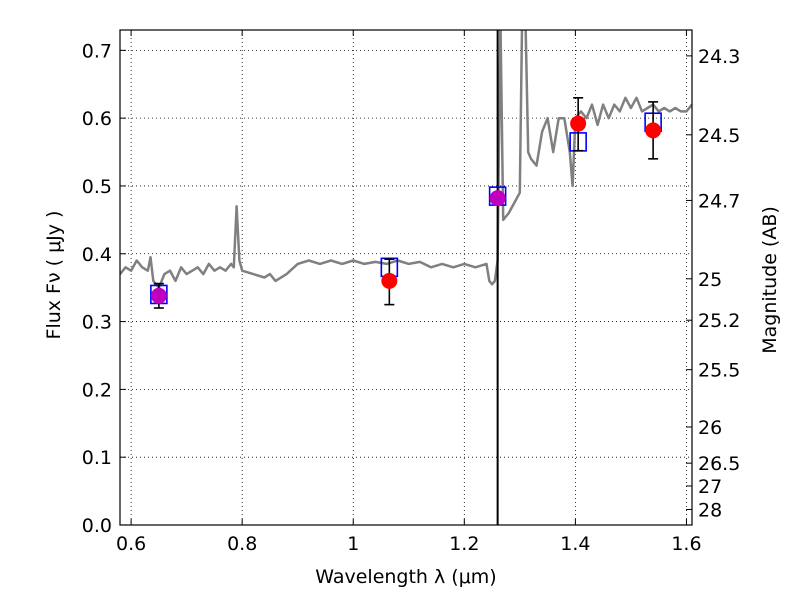  What do you see at coordinates (710, 487) in the screenshot?
I see `magnitude-tick-label: 27` at bounding box center [710, 487].